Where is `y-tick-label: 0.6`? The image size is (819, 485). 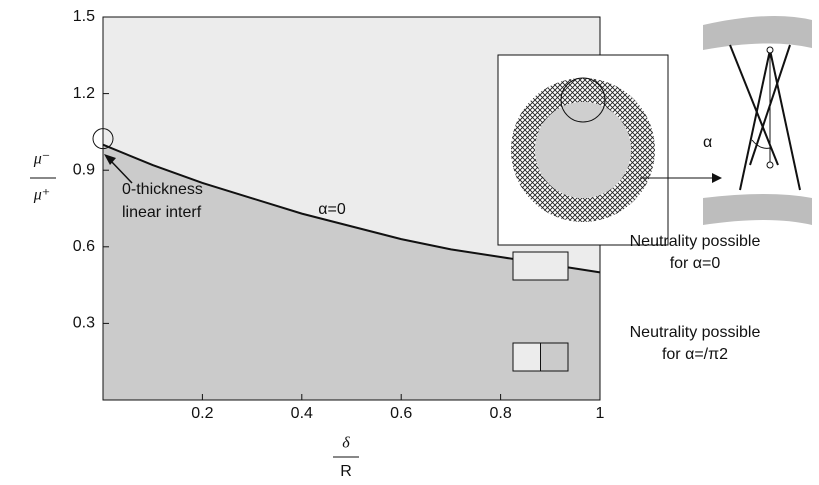 y-tick-label: 0.6 is located at coordinates (84, 246).